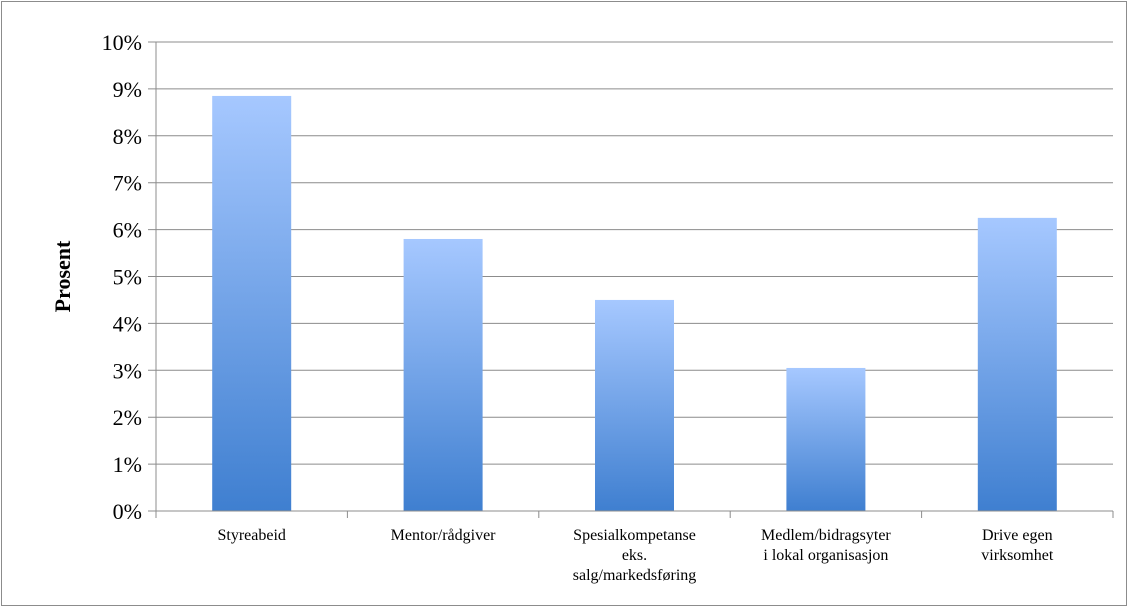  I want to click on y-tick-label: 1%, so click(127, 464).